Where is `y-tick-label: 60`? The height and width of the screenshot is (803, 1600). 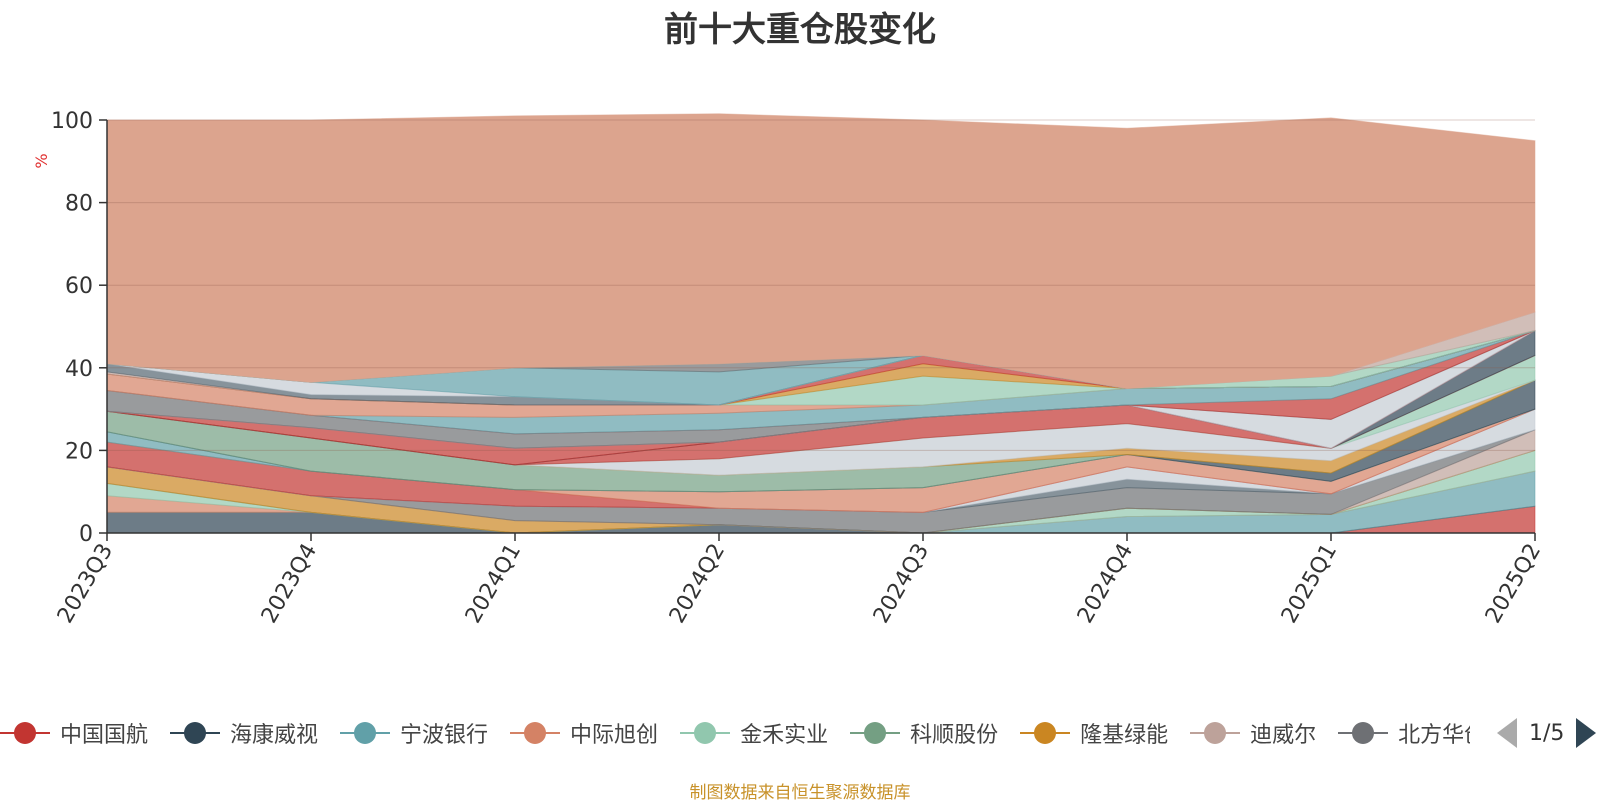
y-tick-label: 60 is located at coordinates (79, 286).